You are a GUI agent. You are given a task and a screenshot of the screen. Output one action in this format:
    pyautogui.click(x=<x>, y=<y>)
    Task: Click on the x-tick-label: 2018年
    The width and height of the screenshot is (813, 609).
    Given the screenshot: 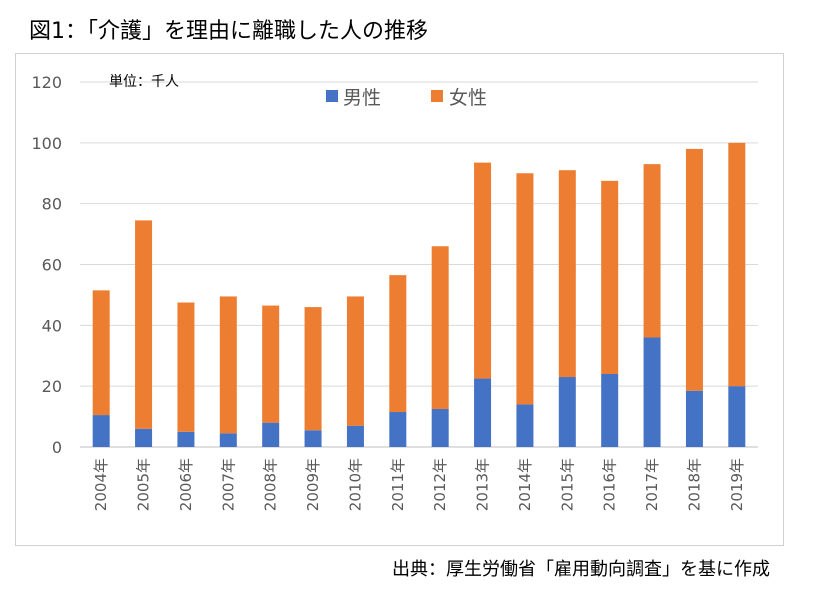 What is the action you would take?
    pyautogui.click(x=694, y=484)
    